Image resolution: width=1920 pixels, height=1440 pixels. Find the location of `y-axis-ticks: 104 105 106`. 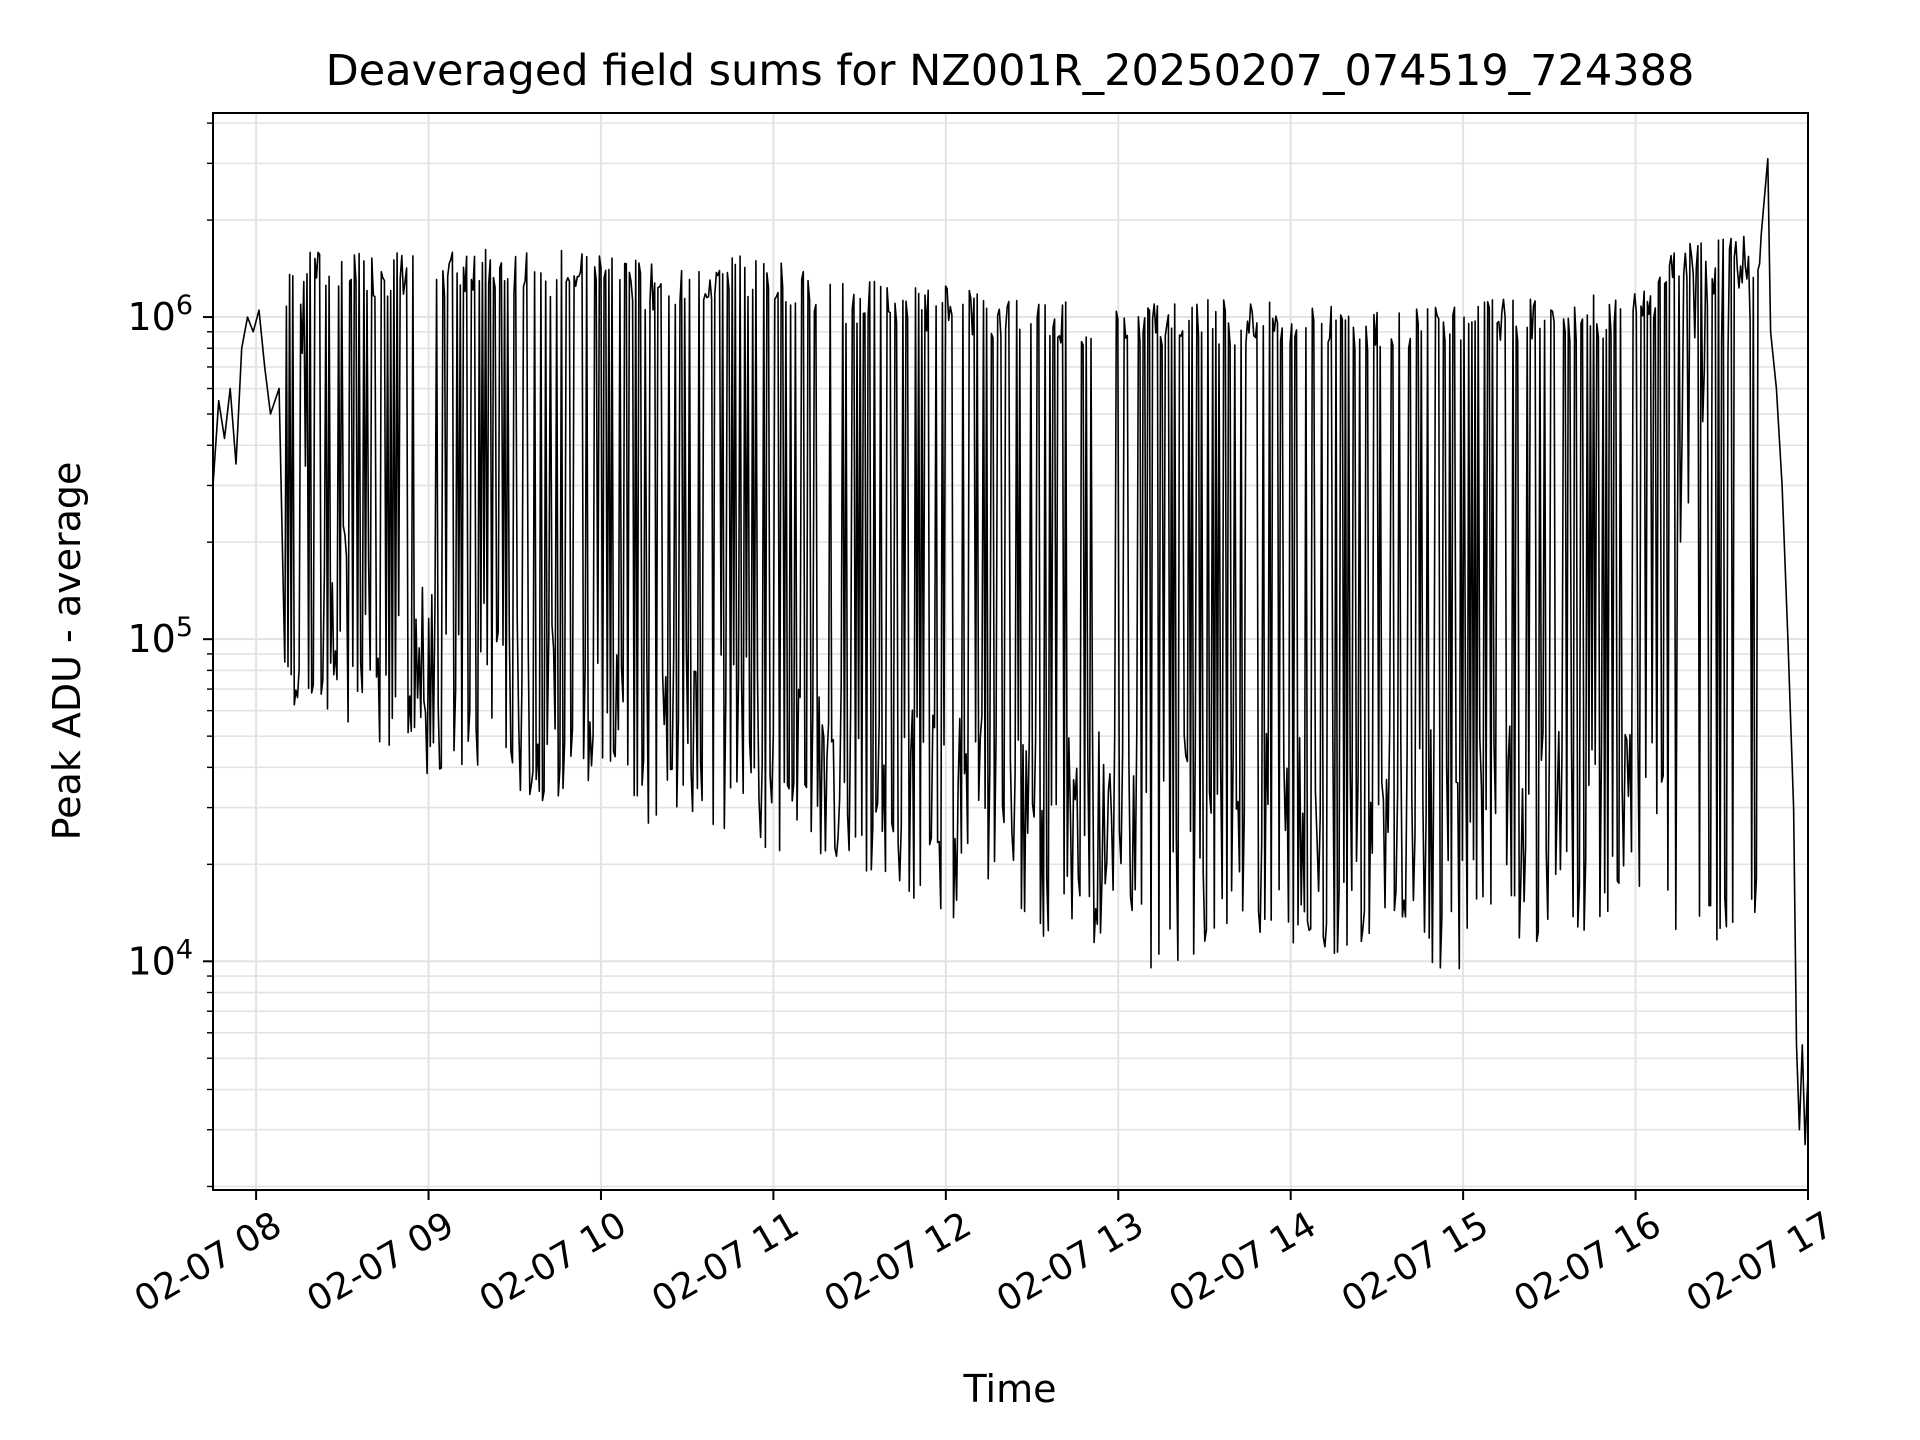

y-axis-ticks: 104 105 106 is located at coordinates (170, 655).